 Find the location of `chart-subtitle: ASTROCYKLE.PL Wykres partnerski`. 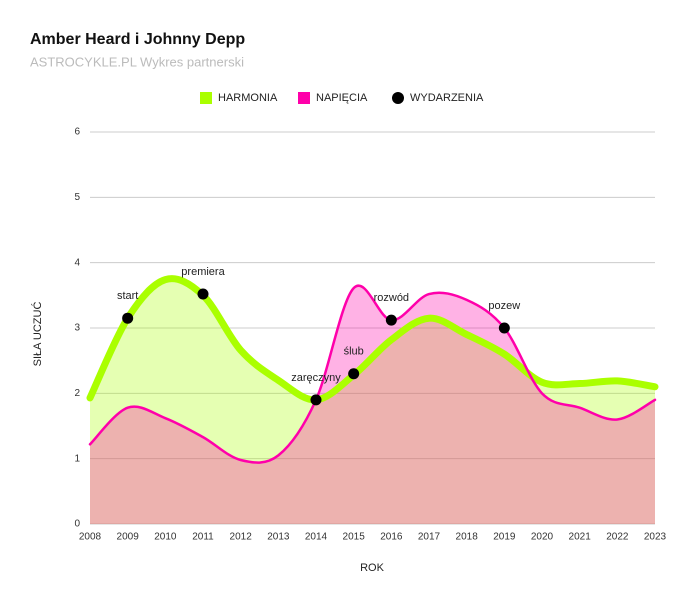

chart-subtitle: ASTROCYKLE.PL Wykres partnerski is located at coordinates (137, 61).